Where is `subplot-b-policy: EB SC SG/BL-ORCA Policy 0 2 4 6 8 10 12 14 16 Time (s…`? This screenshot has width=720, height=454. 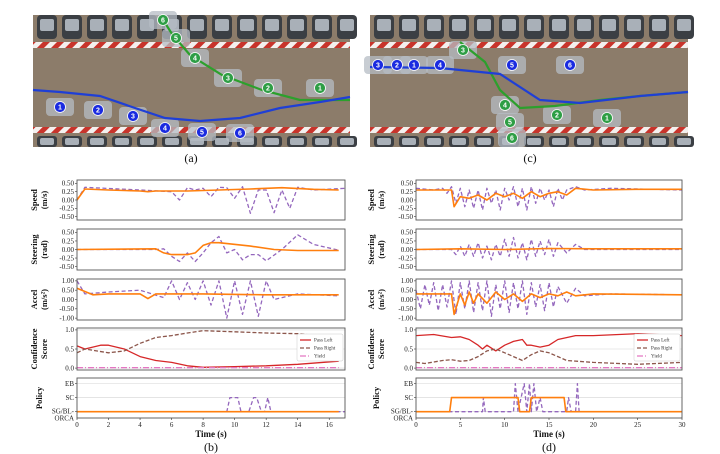 subplot-b-policy: EB SC SG/BL-ORCA Policy 0 2 4 6 8 10 12 14 16 Time (s… is located at coordinates (190, 408).